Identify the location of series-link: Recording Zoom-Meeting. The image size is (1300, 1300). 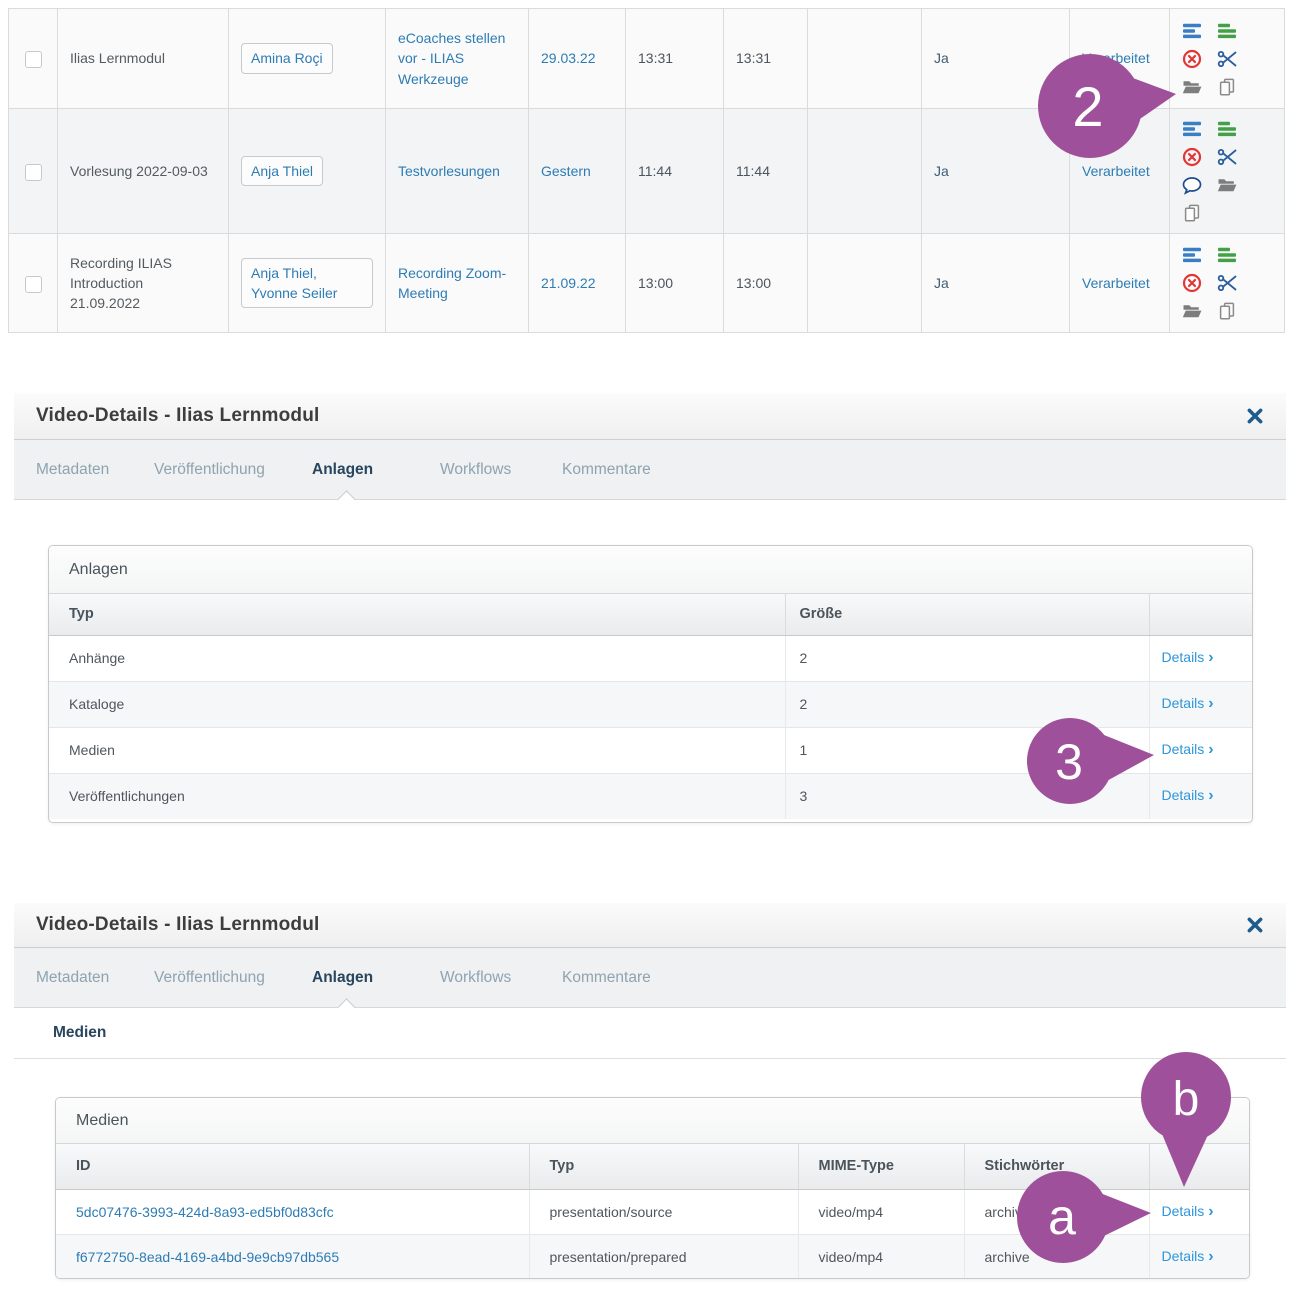
(452, 282).